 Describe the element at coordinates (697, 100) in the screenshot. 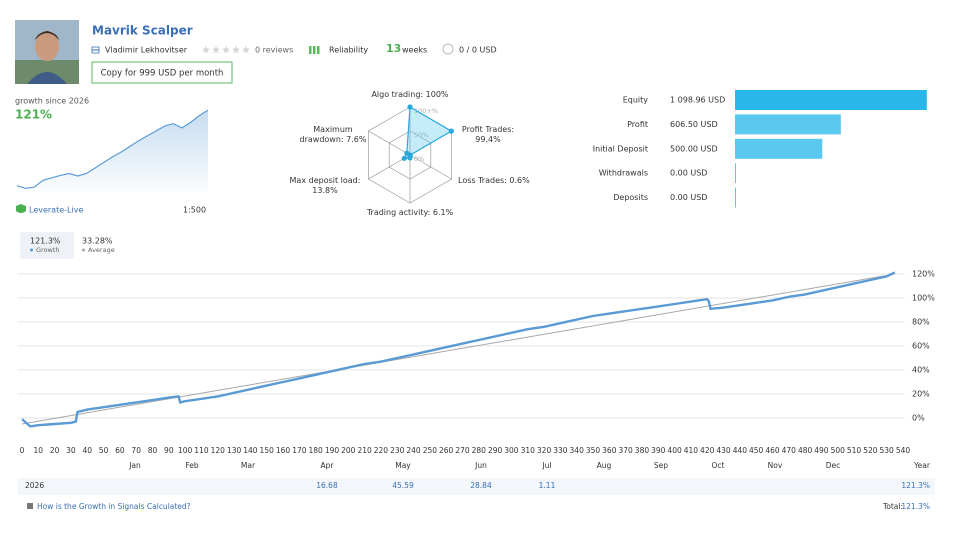

I see `bar-value-label: 1 098.96 USD` at that location.